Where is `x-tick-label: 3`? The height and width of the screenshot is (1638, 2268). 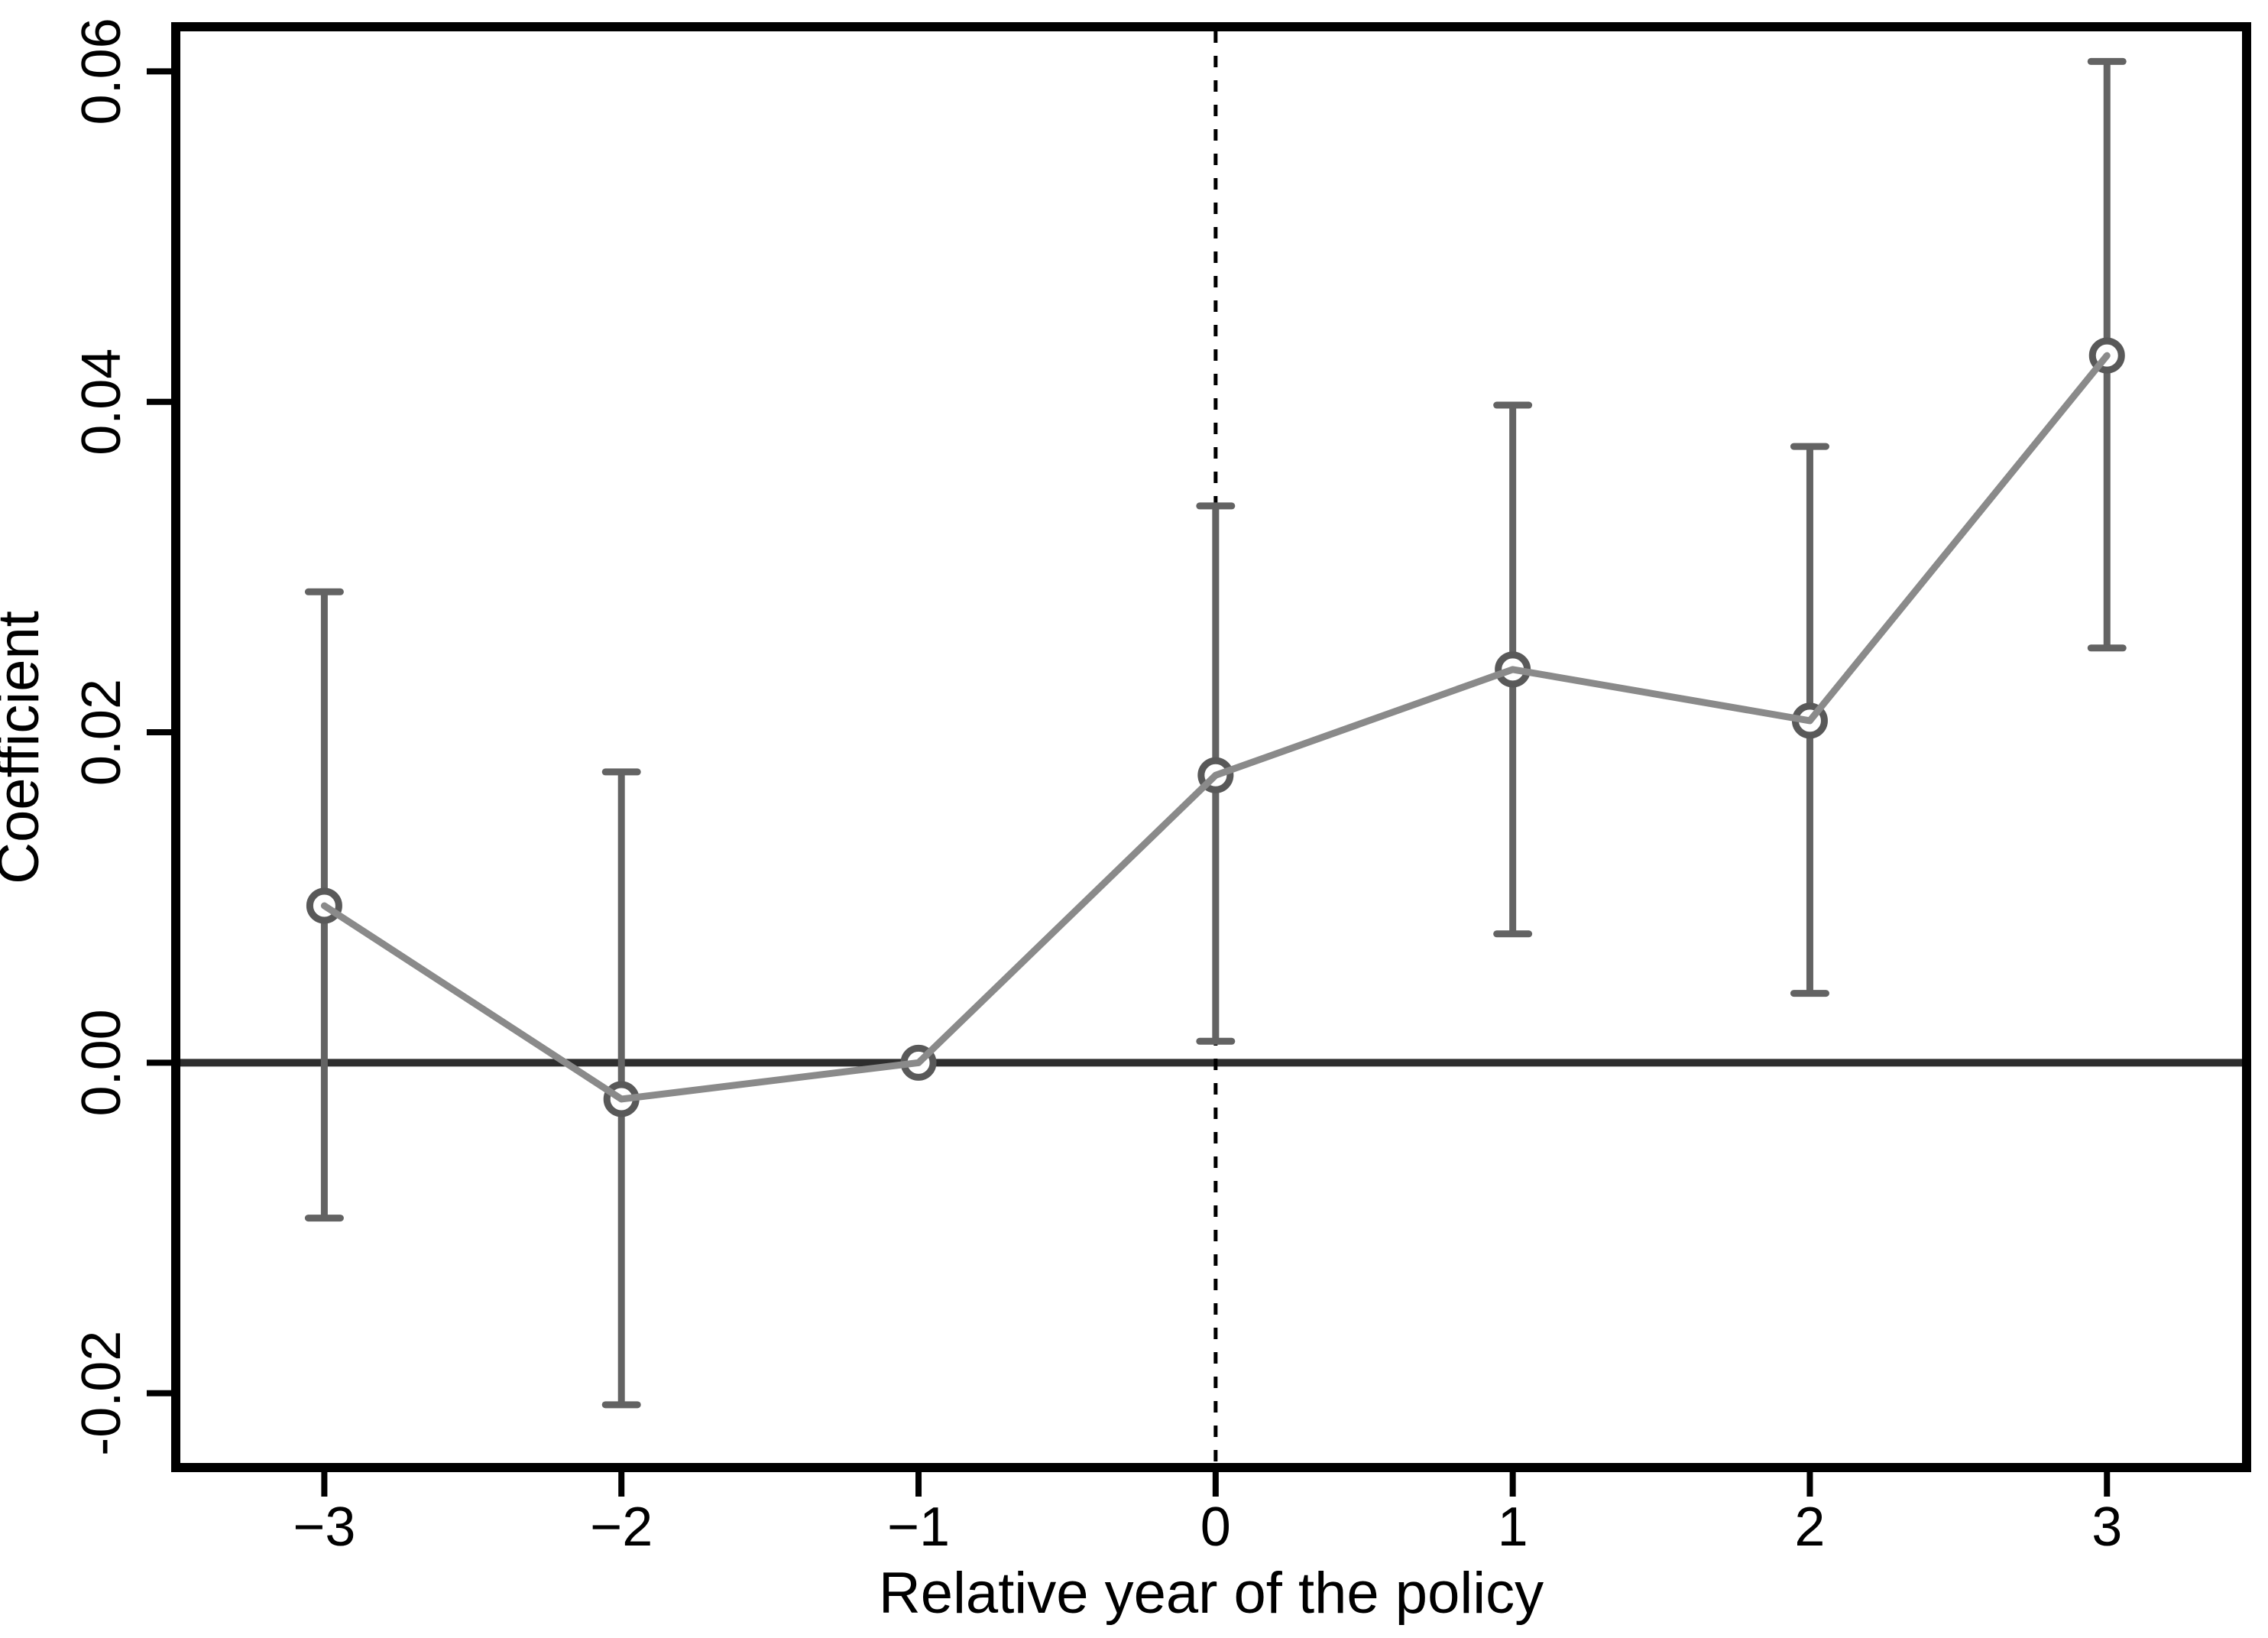
x-tick-label: 3 is located at coordinates (2107, 1527).